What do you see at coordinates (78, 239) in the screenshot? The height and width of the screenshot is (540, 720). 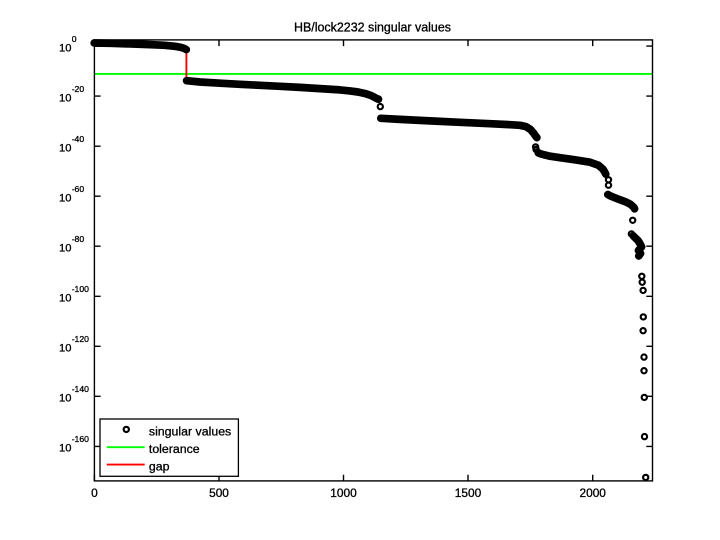 I see `svg-text: -80` at bounding box center [78, 239].